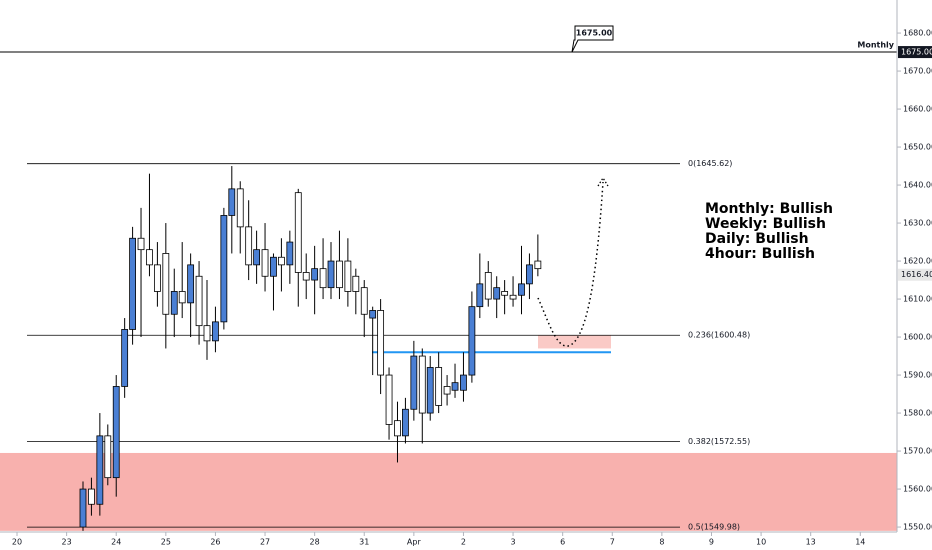 The width and height of the screenshot is (932, 550). What do you see at coordinates (714, 527) in the screenshot?
I see `fib-label: 0.5(1549.98)` at bounding box center [714, 527].